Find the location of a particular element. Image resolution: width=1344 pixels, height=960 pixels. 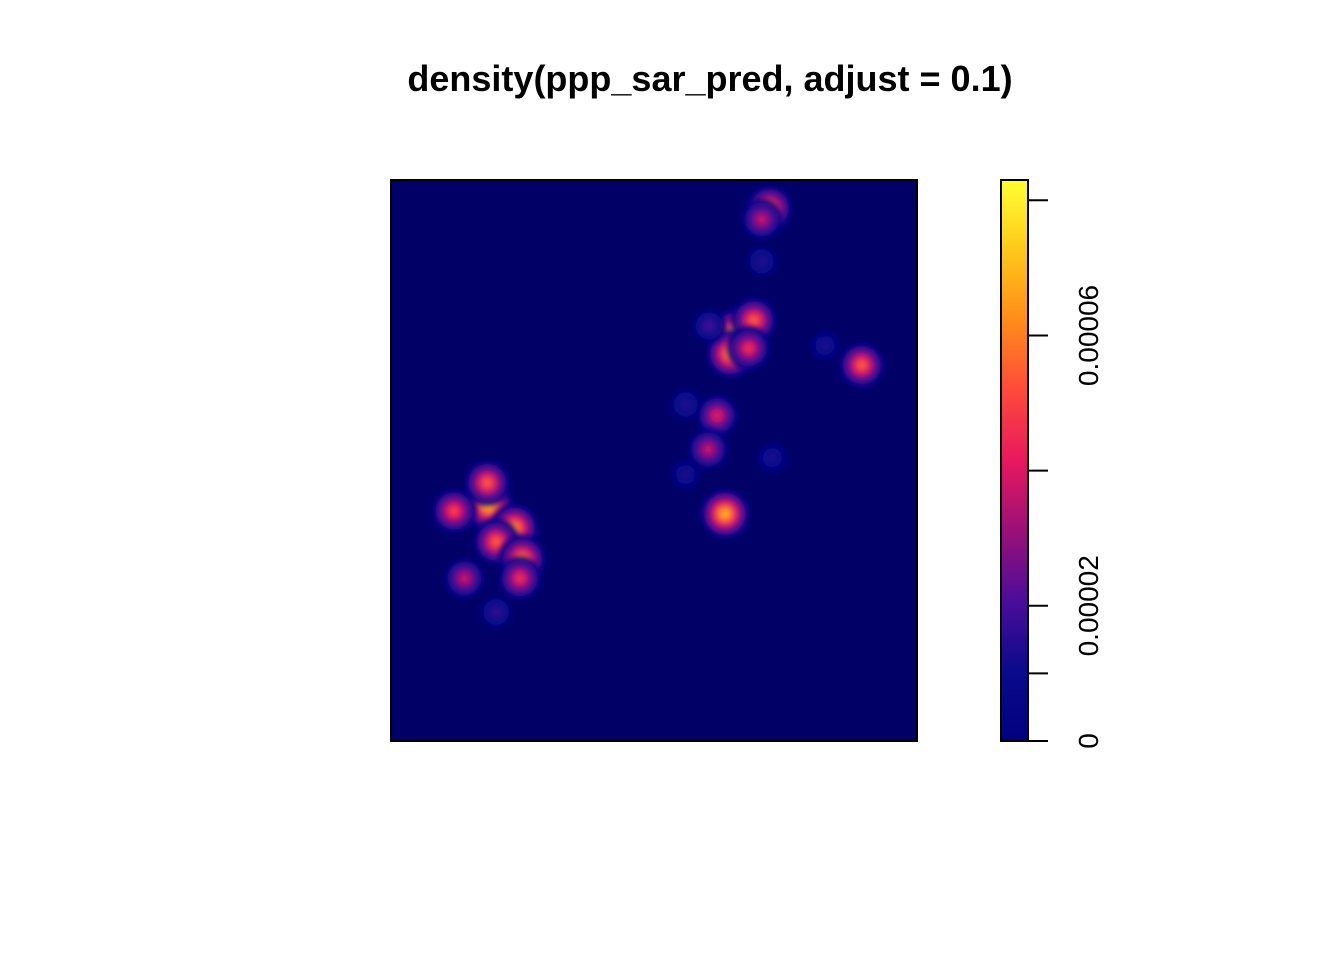

hotspot-faint-b is located at coordinates (762, 261).